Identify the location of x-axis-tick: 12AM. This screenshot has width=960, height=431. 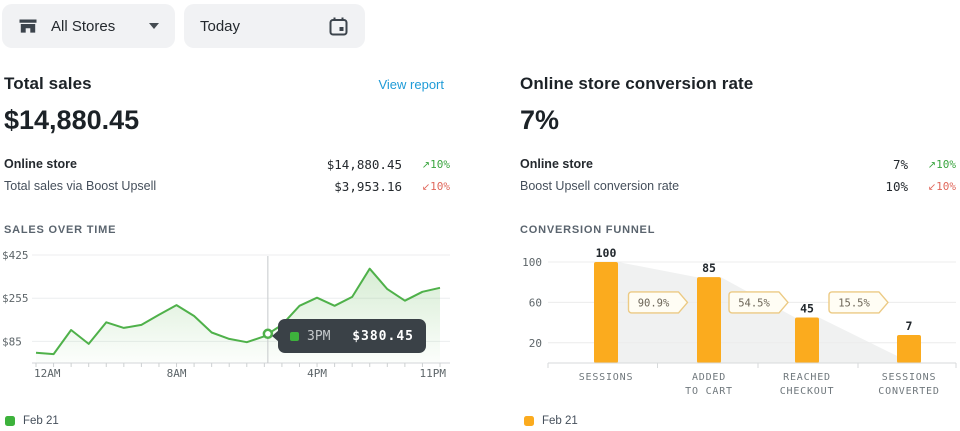
(47, 373).